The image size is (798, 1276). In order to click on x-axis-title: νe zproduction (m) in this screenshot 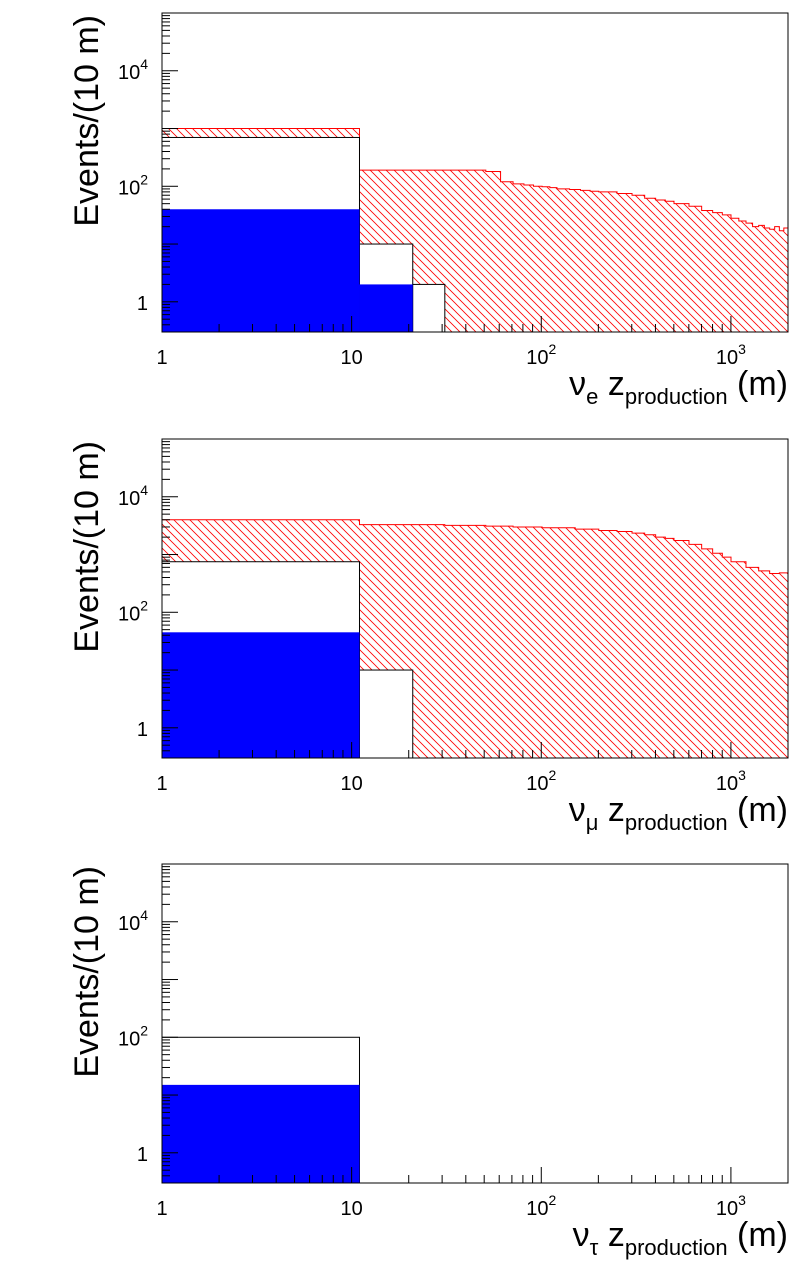, I will do `click(678, 387)`.